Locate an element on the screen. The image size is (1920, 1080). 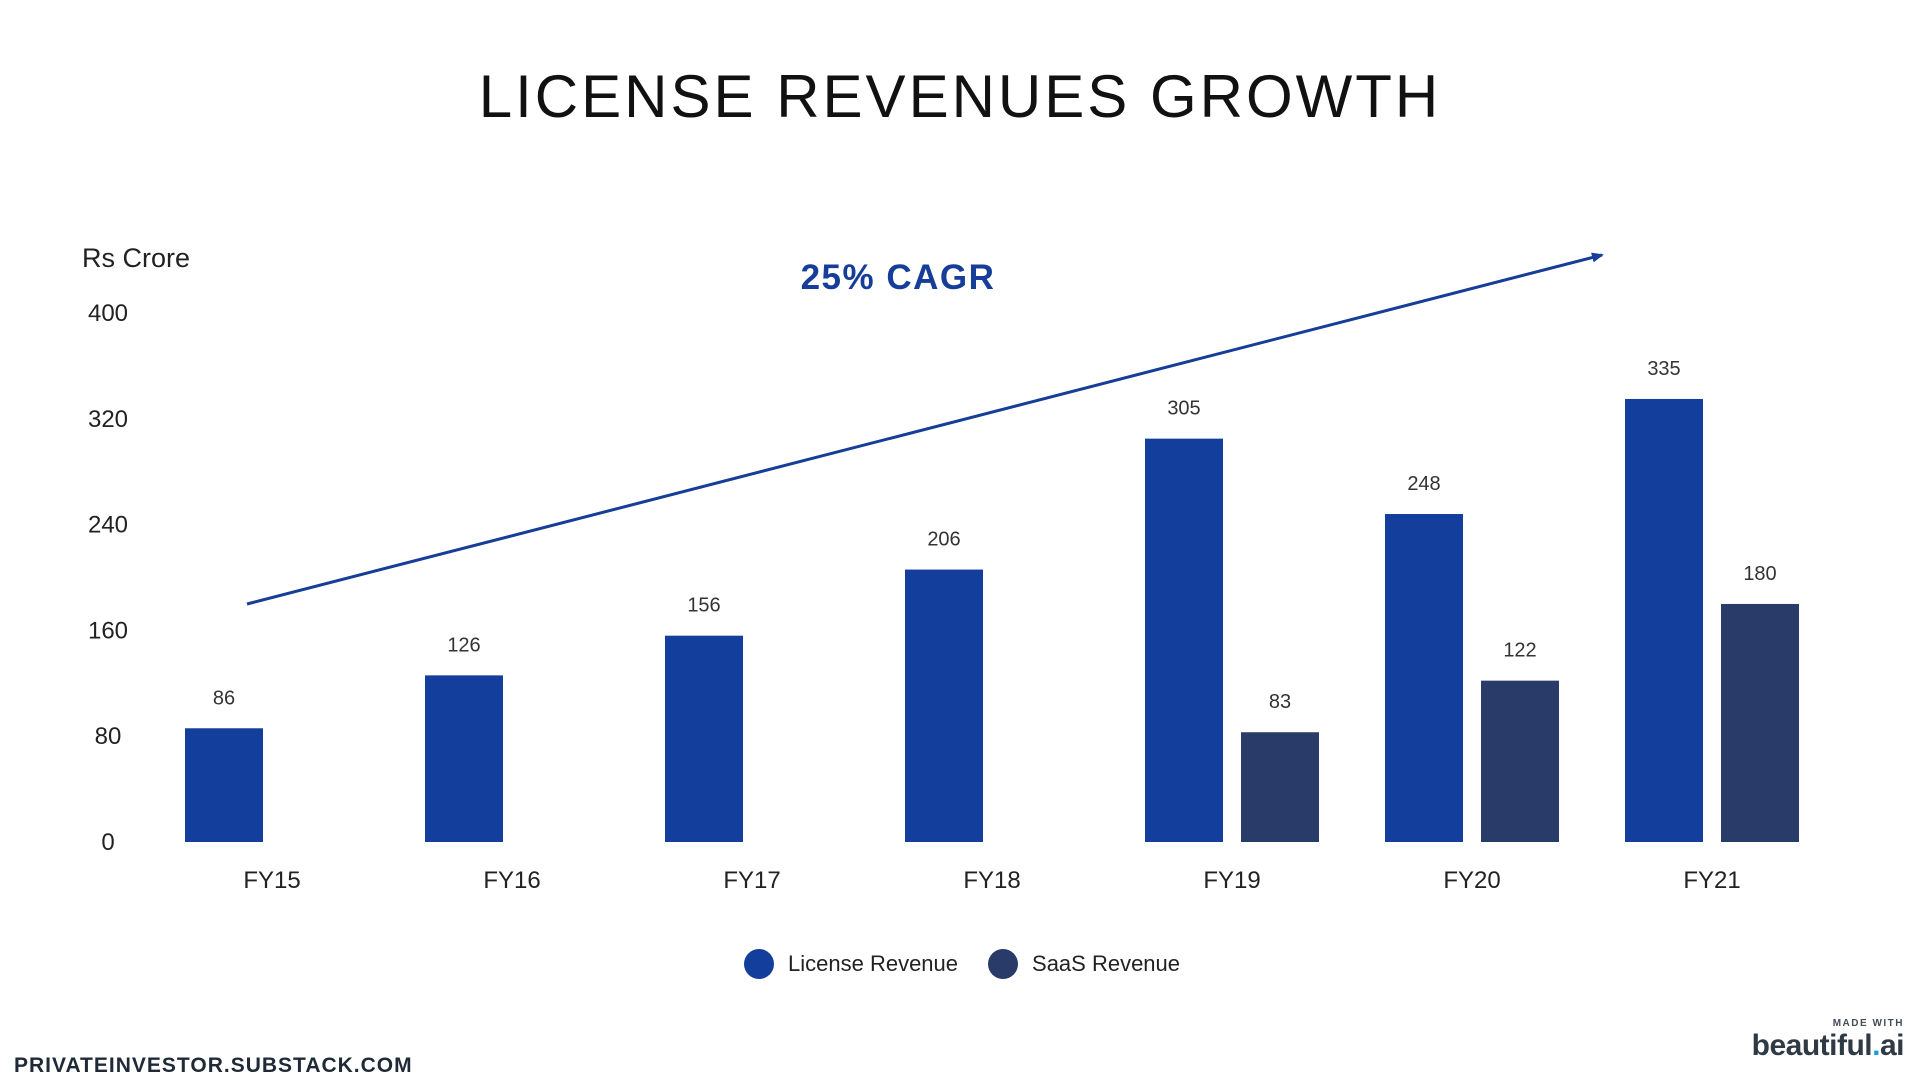
x-axis-ticks: FY15 FY16 FY17 FY18 FY19 FY20 FY21 is located at coordinates (991, 880).